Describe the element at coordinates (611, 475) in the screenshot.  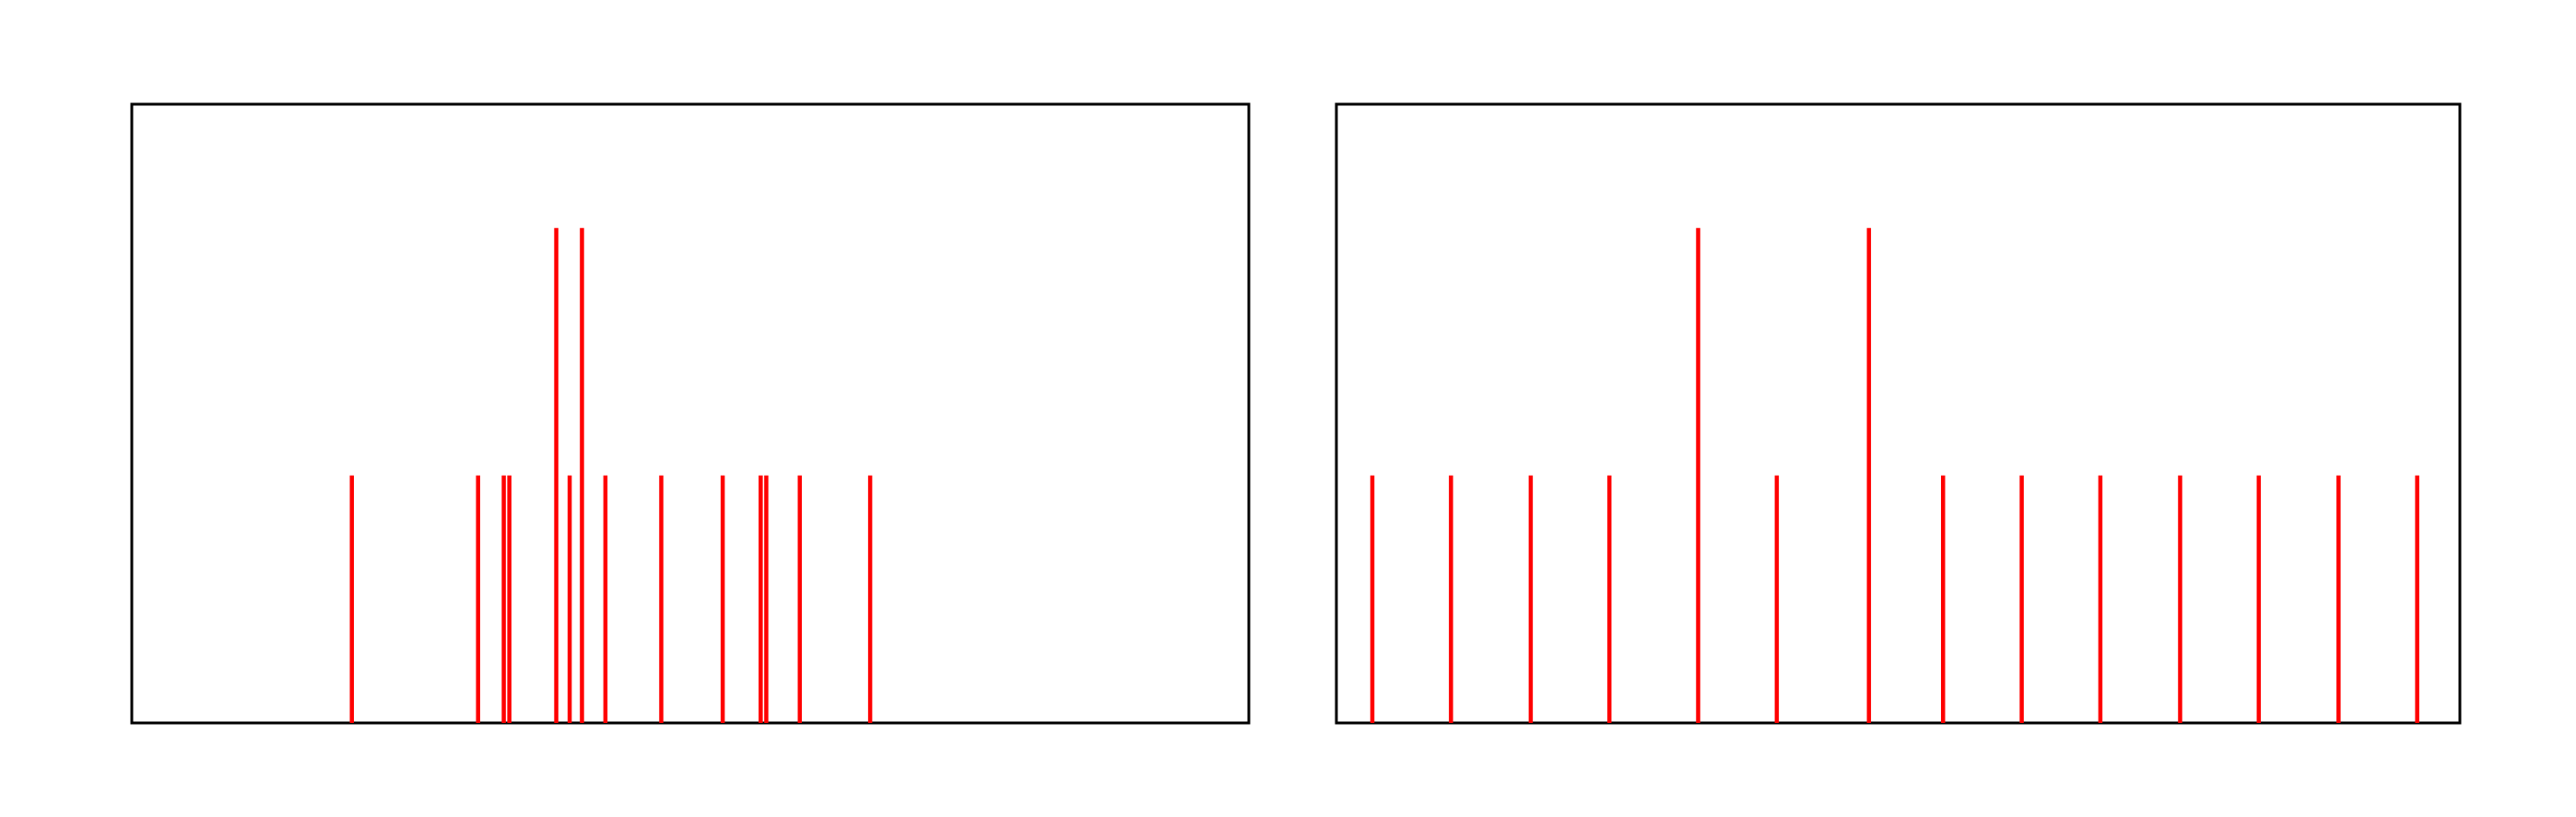
I see `left-spikes` at that location.